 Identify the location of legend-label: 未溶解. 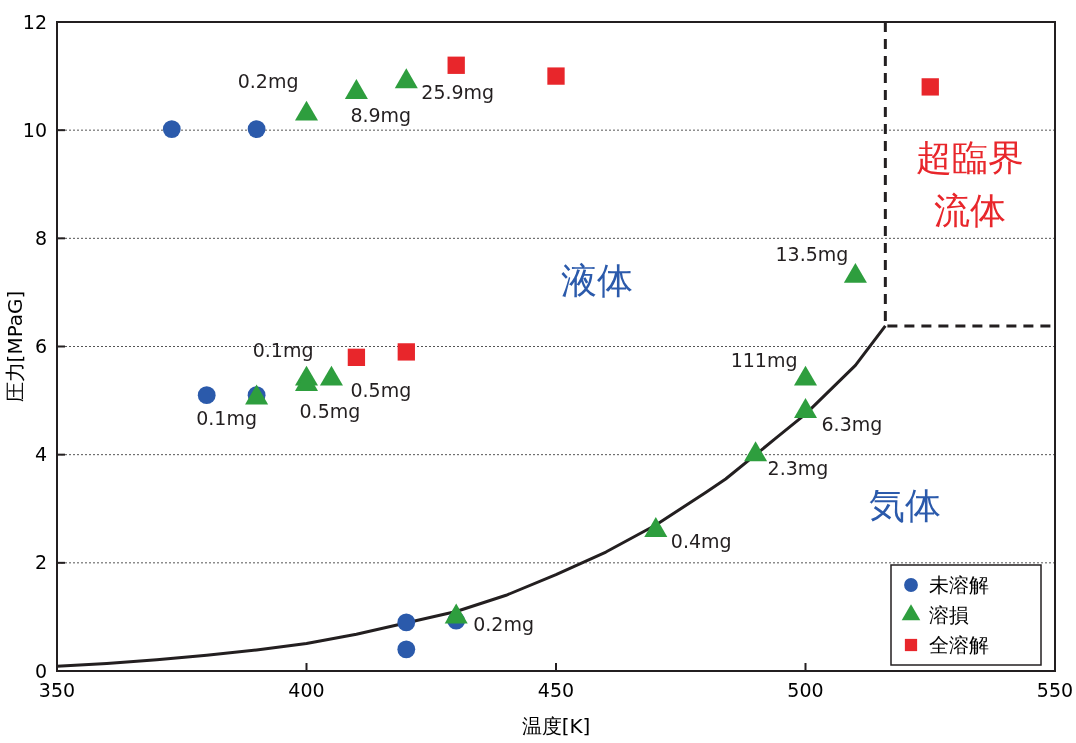
(959, 585).